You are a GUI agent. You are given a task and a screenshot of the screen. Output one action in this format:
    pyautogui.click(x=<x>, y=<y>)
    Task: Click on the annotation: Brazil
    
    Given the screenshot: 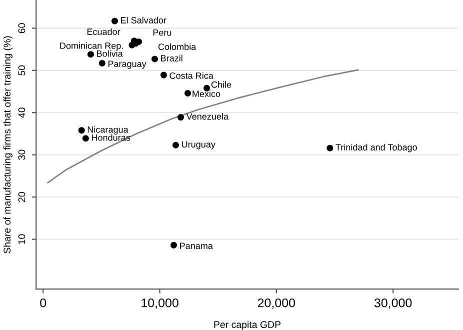 What is the action you would take?
    pyautogui.click(x=171, y=58)
    